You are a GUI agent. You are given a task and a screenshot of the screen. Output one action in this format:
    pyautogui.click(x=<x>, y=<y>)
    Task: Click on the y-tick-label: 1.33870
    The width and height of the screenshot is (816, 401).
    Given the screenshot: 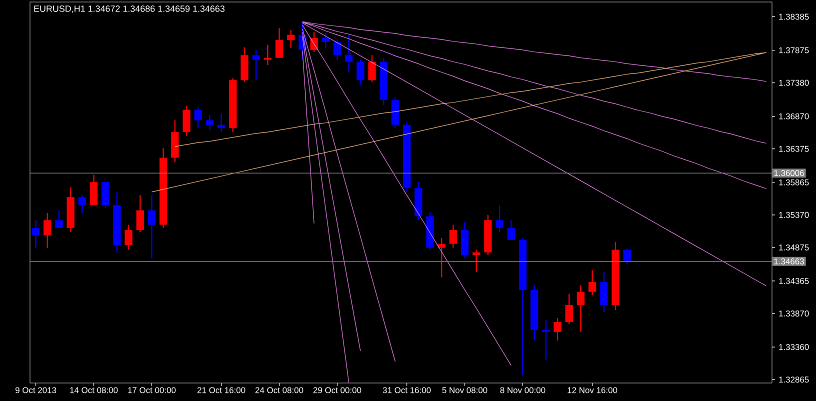 What is the action you would take?
    pyautogui.click(x=794, y=313)
    